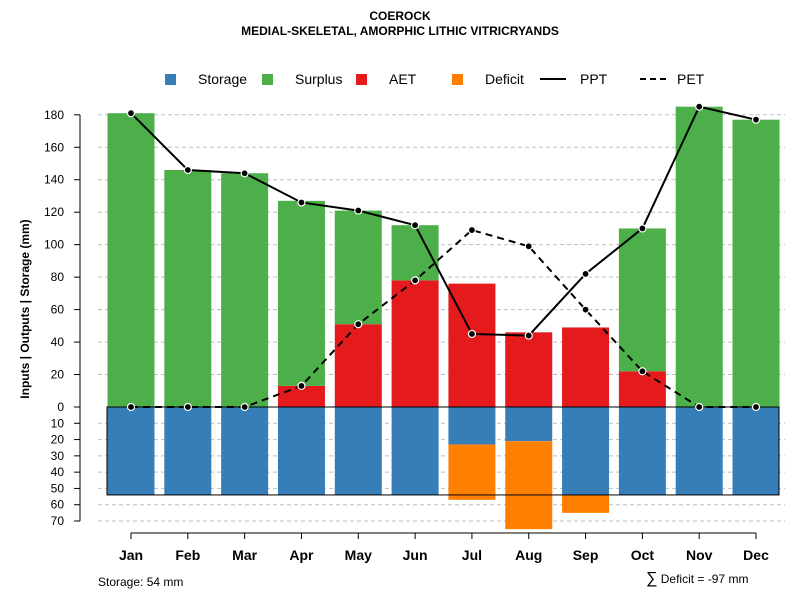 The image size is (800, 600). What do you see at coordinates (301, 555) in the screenshot?
I see `x-tick-label-apr: Apr` at bounding box center [301, 555].